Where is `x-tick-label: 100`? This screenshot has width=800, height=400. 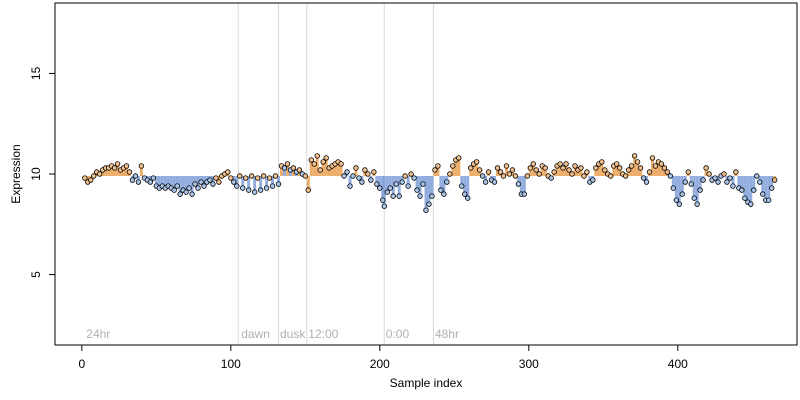
x-tick-label: 100 is located at coordinates (231, 364).